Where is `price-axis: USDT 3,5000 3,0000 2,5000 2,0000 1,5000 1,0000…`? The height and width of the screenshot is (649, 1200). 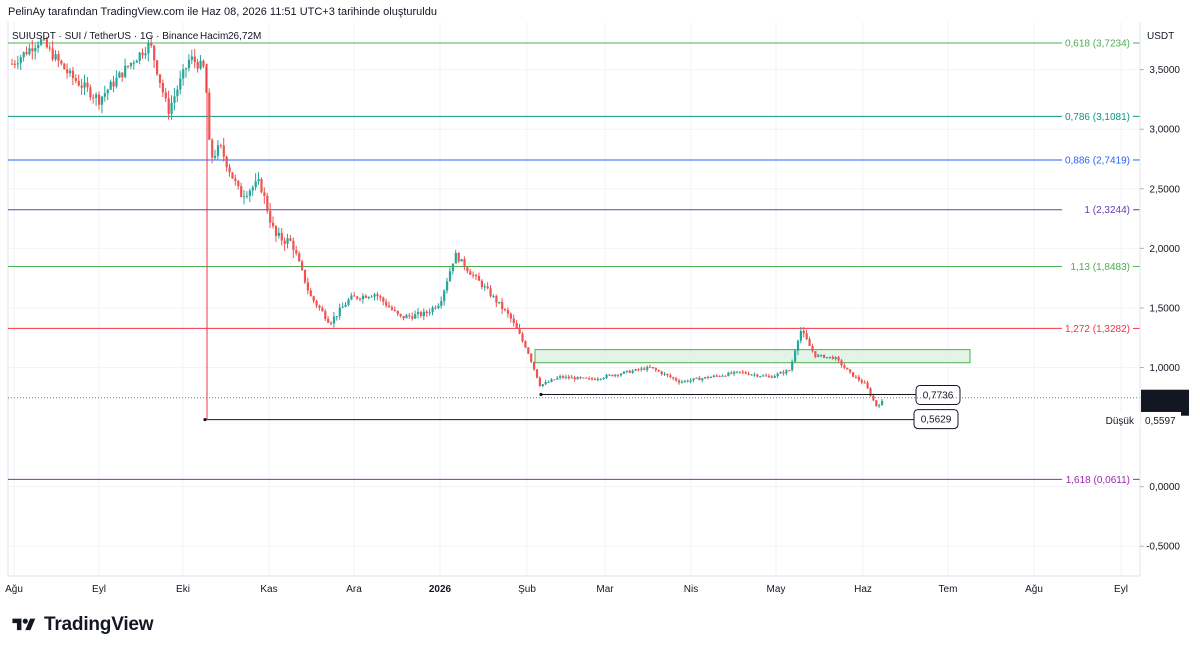
price-axis: USDT 3,5000 3,0000 2,5000 2,0000 1,5000 1,0000… is located at coordinates (1144, 299).